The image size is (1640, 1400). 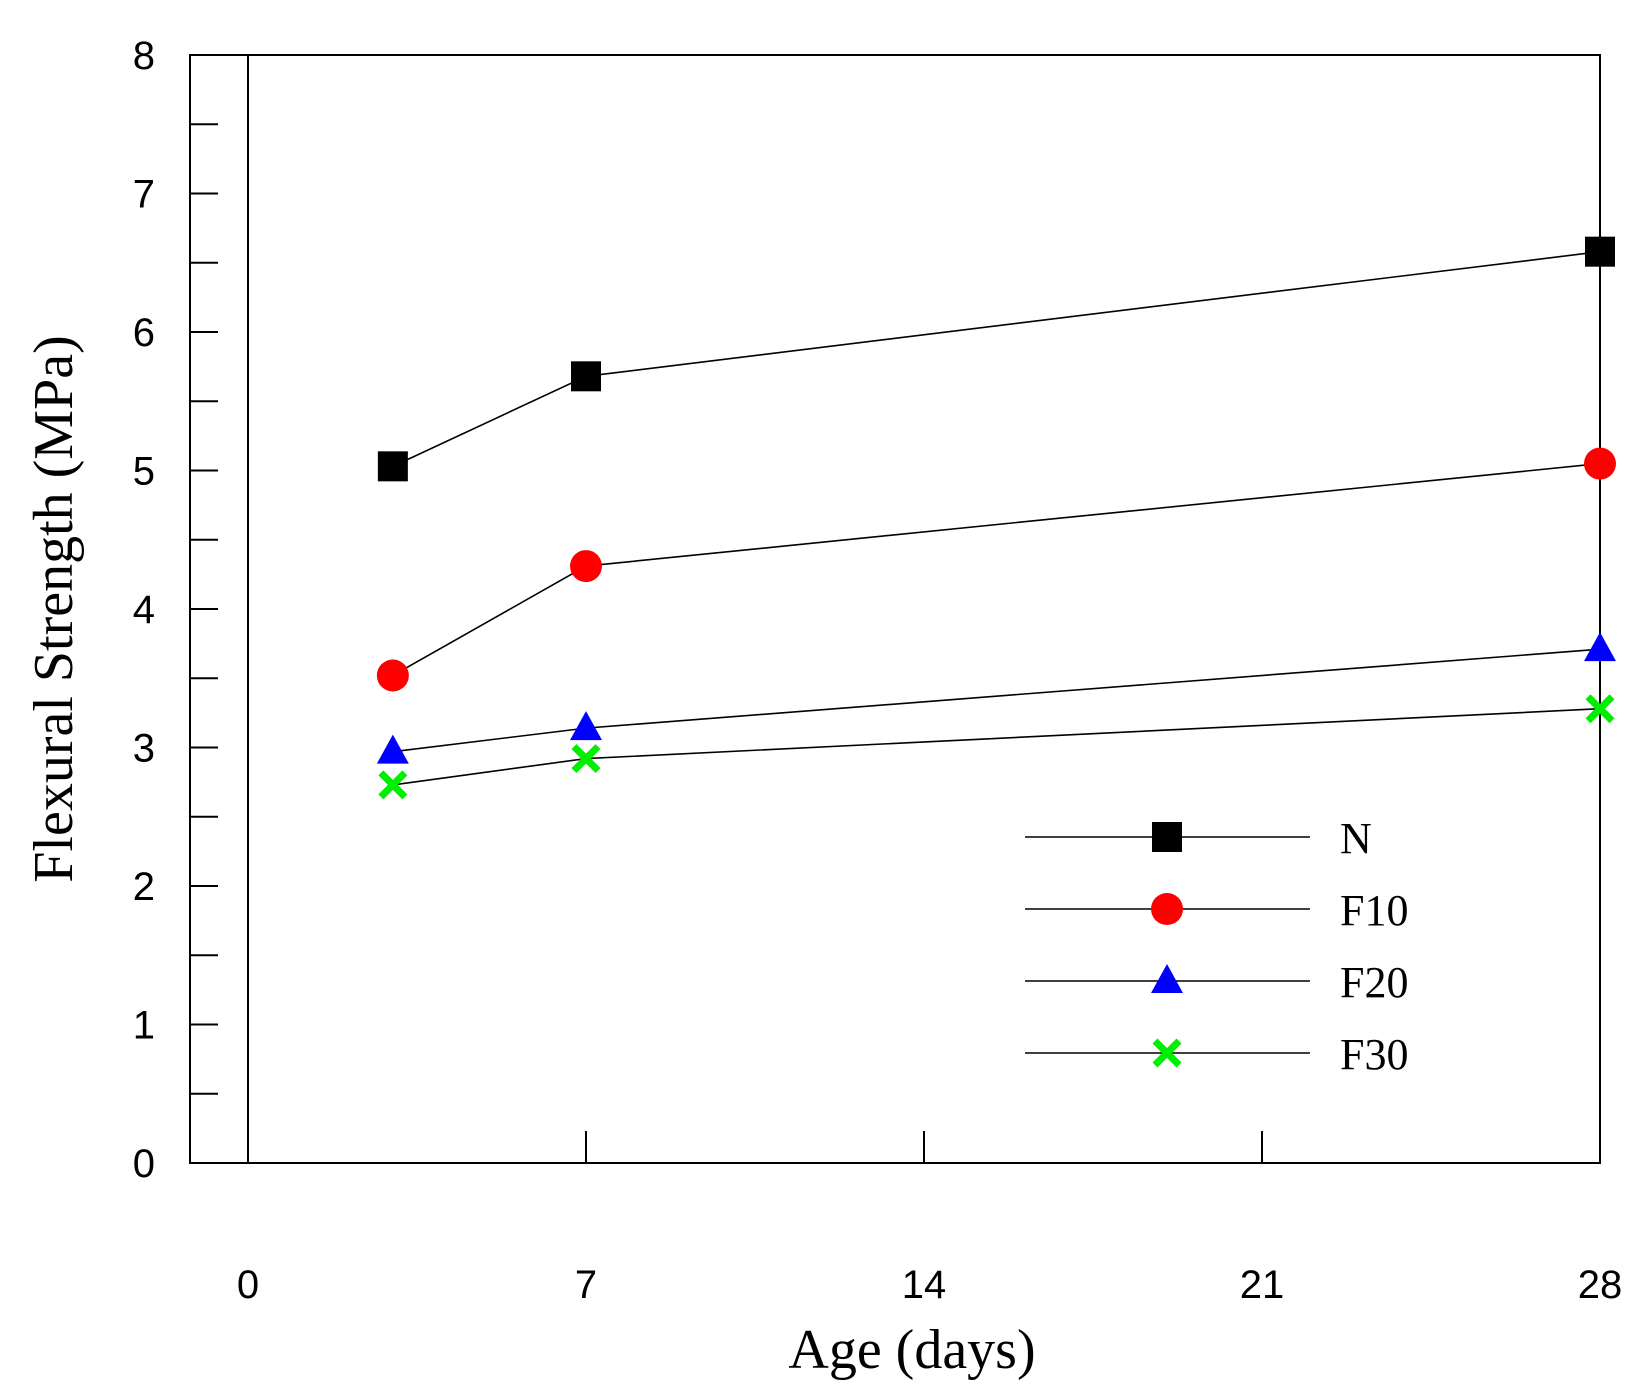 I want to click on x-tick-label: 21, so click(x=1262, y=1285).